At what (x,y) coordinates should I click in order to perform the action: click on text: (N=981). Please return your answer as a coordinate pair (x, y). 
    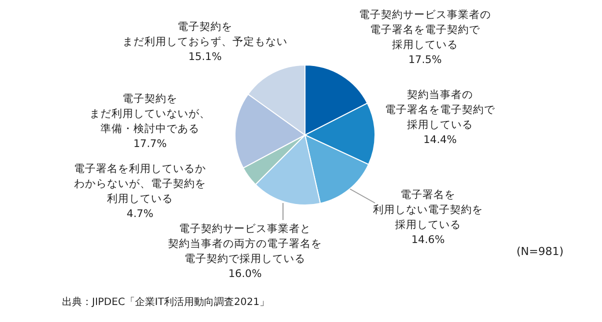
    Looking at the image, I should click on (540, 251).